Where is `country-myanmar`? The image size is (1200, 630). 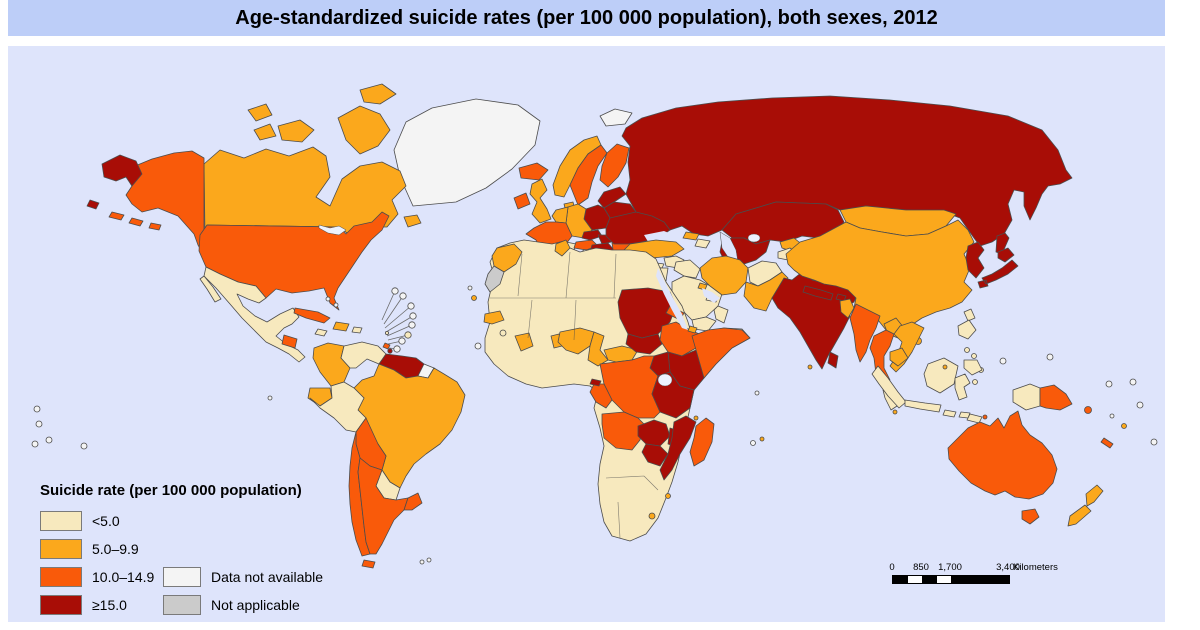
country-myanmar is located at coordinates (865, 333).